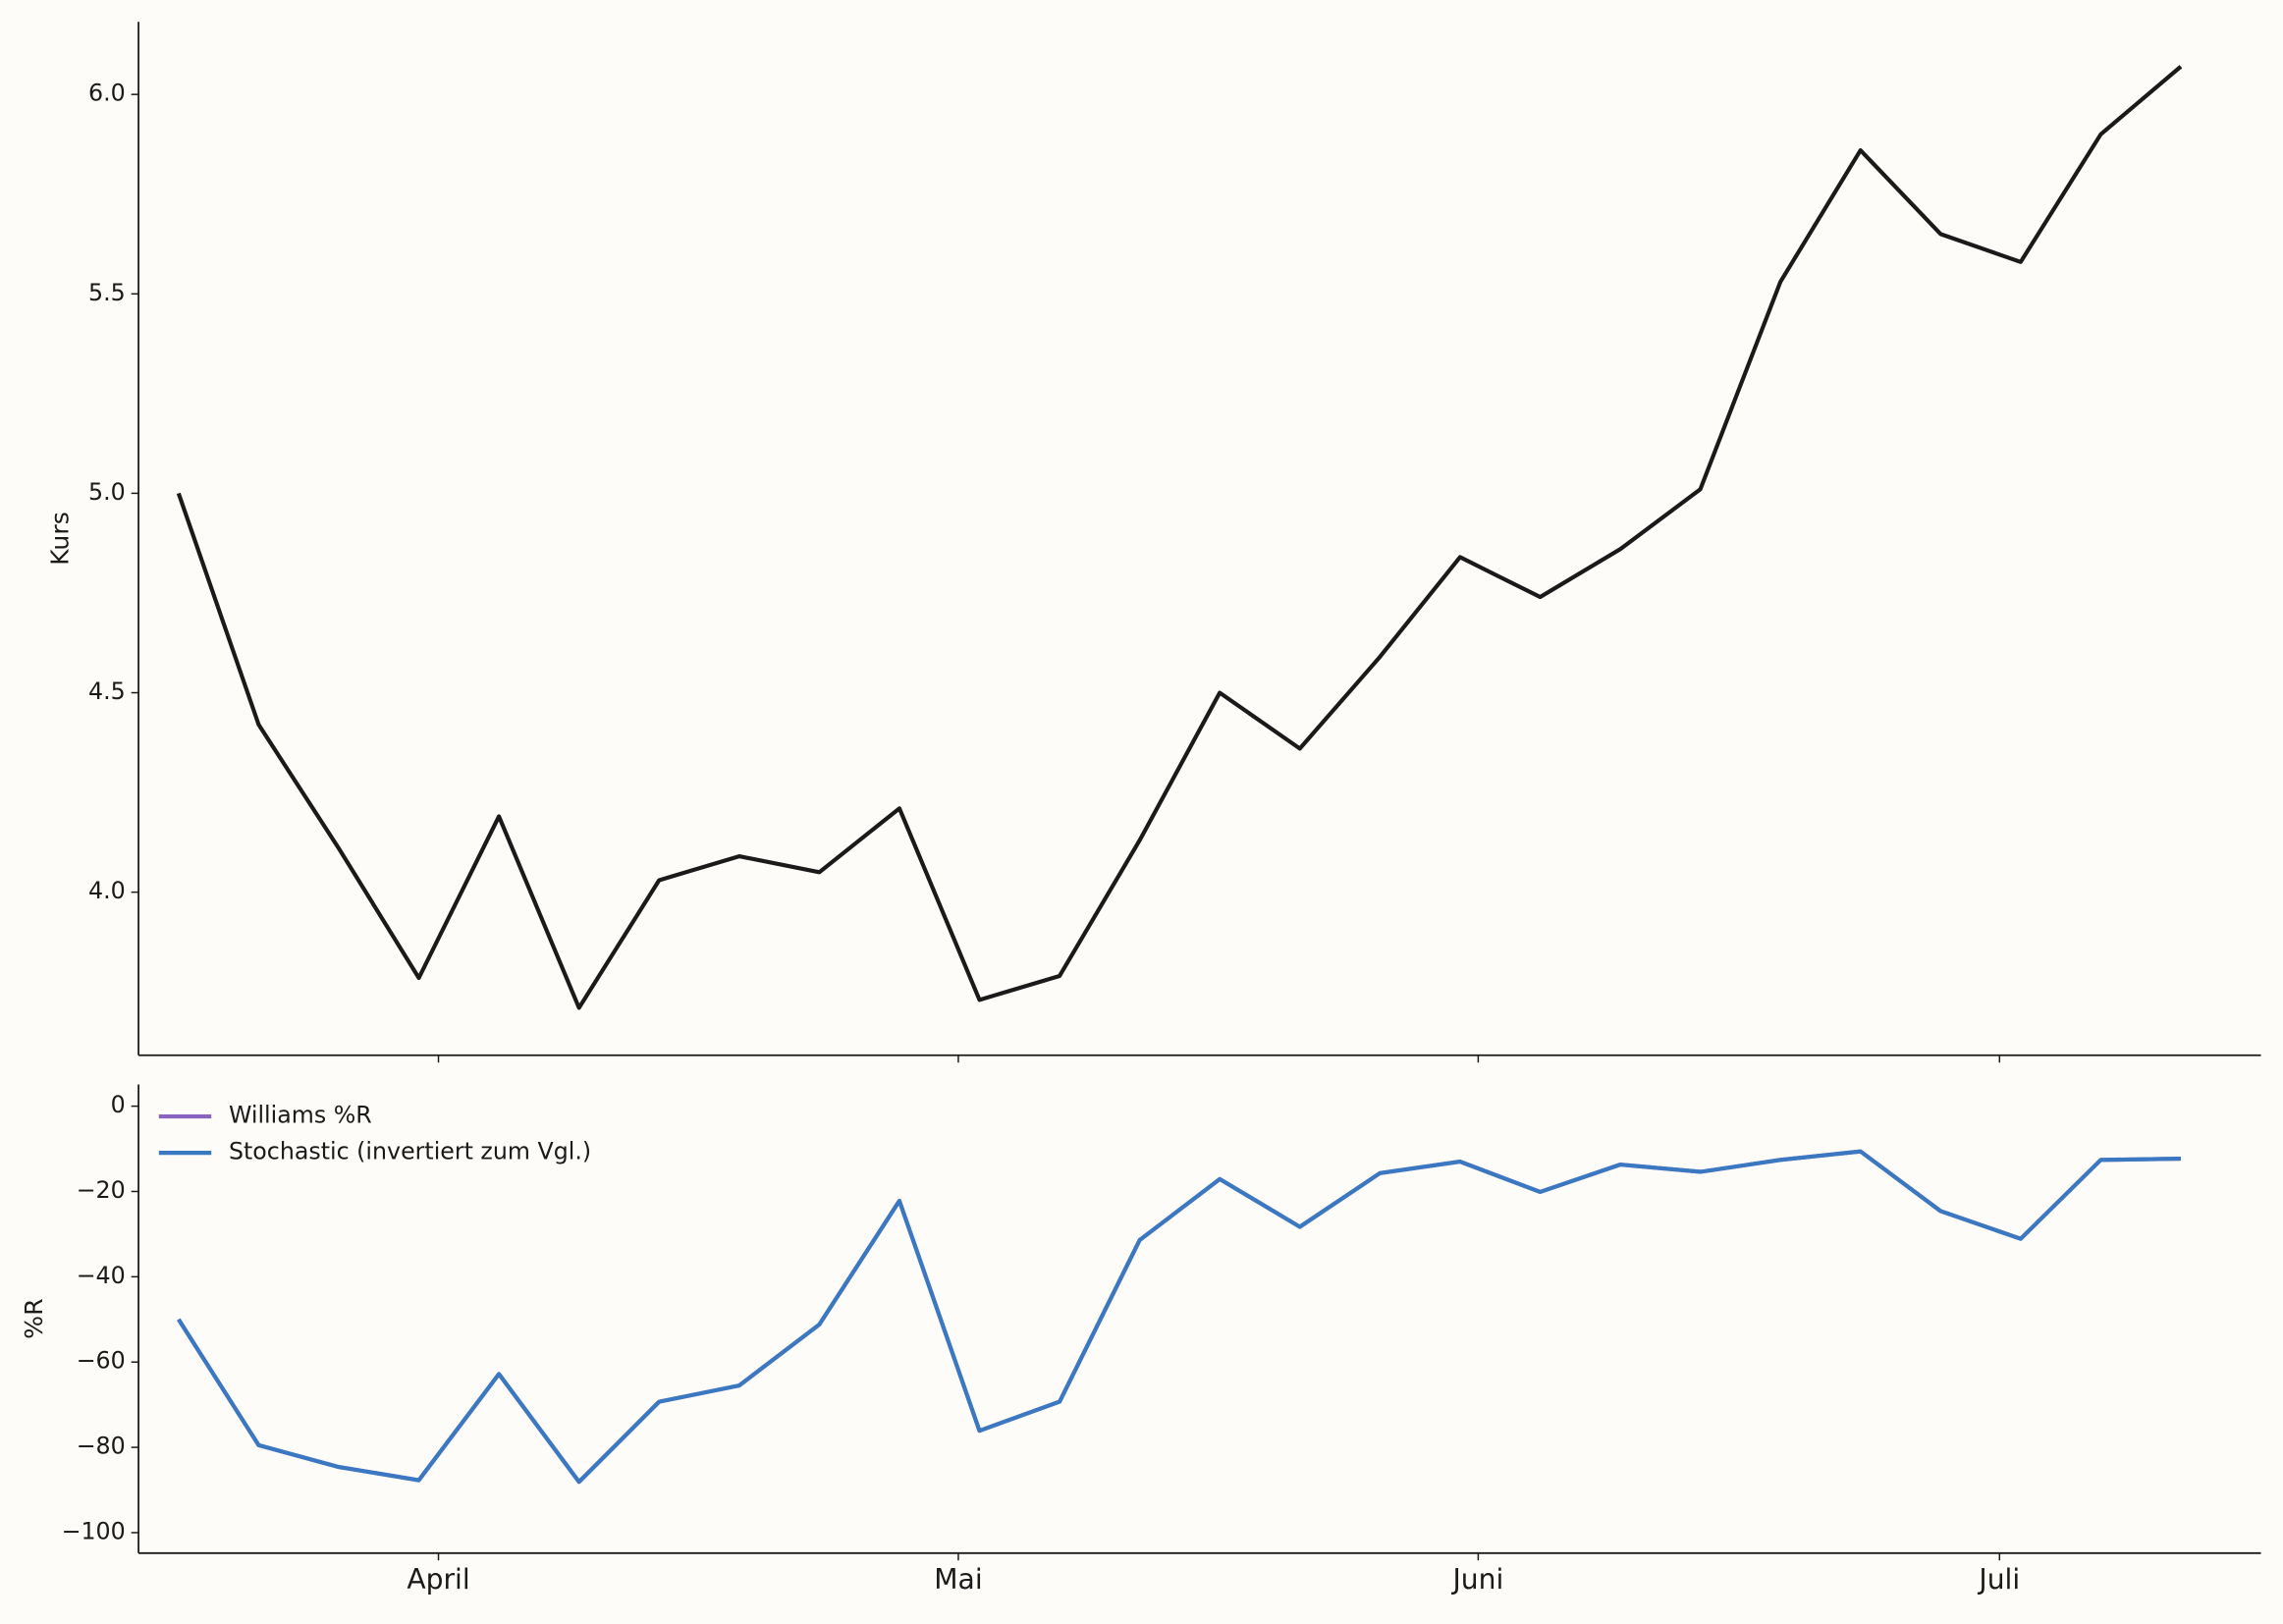 The width and height of the screenshot is (2283, 1624). Describe the element at coordinates (60, 539) in the screenshot. I see `y-axis-label: Kurs` at that location.